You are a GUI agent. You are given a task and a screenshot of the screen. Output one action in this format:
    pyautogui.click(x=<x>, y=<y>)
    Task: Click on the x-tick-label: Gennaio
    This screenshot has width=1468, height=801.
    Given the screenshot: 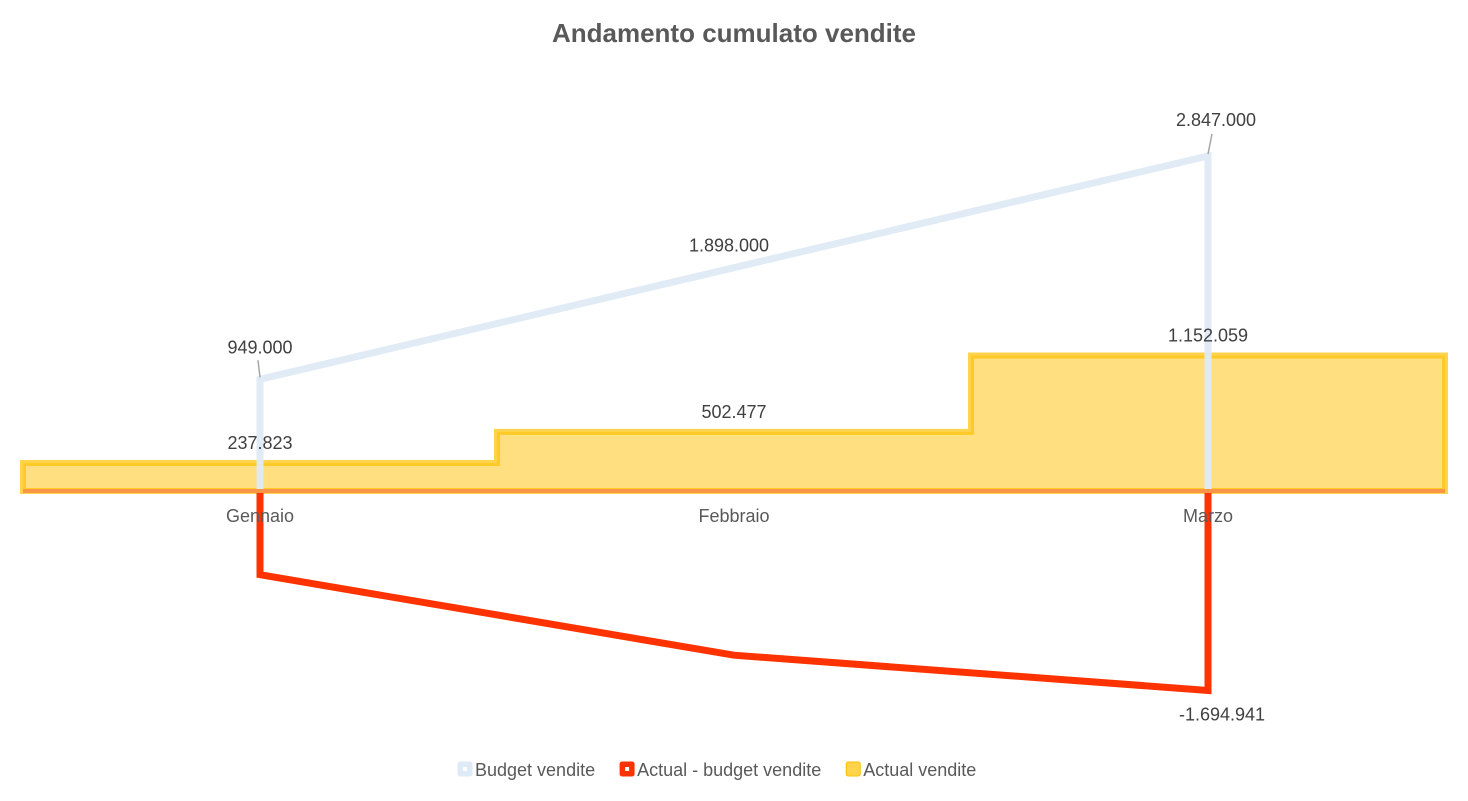 What is the action you would take?
    pyautogui.click(x=260, y=516)
    